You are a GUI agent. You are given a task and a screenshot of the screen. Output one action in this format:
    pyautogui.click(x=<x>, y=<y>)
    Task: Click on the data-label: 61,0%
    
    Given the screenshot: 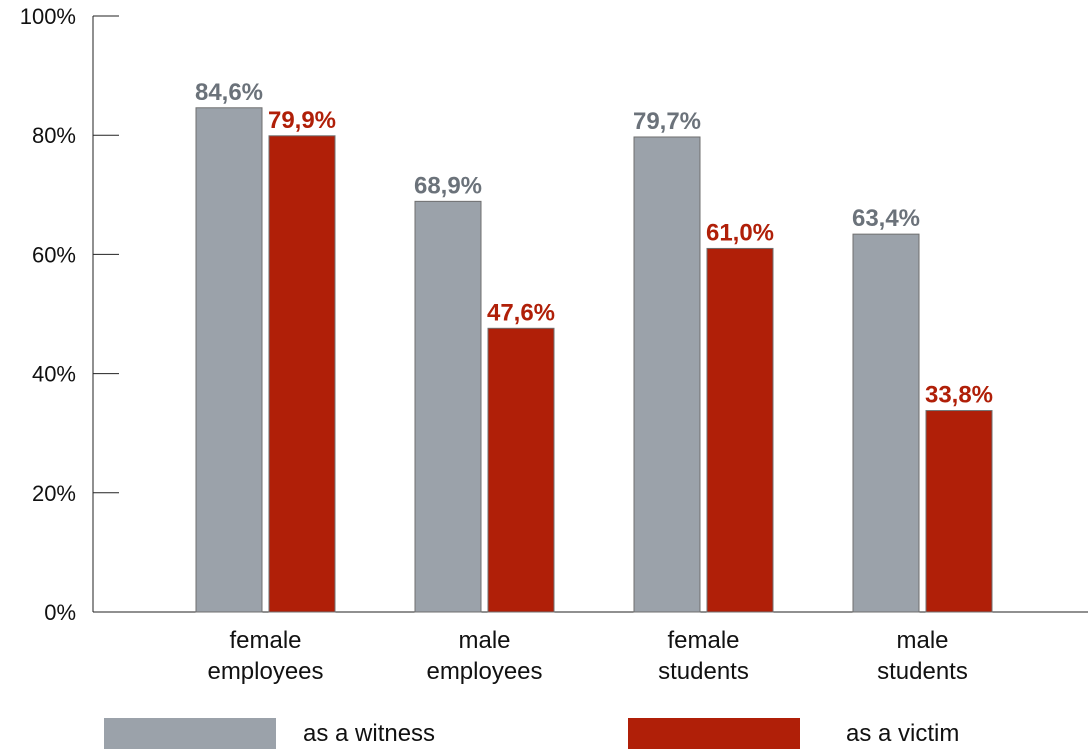 What is the action you would take?
    pyautogui.click(x=740, y=232)
    